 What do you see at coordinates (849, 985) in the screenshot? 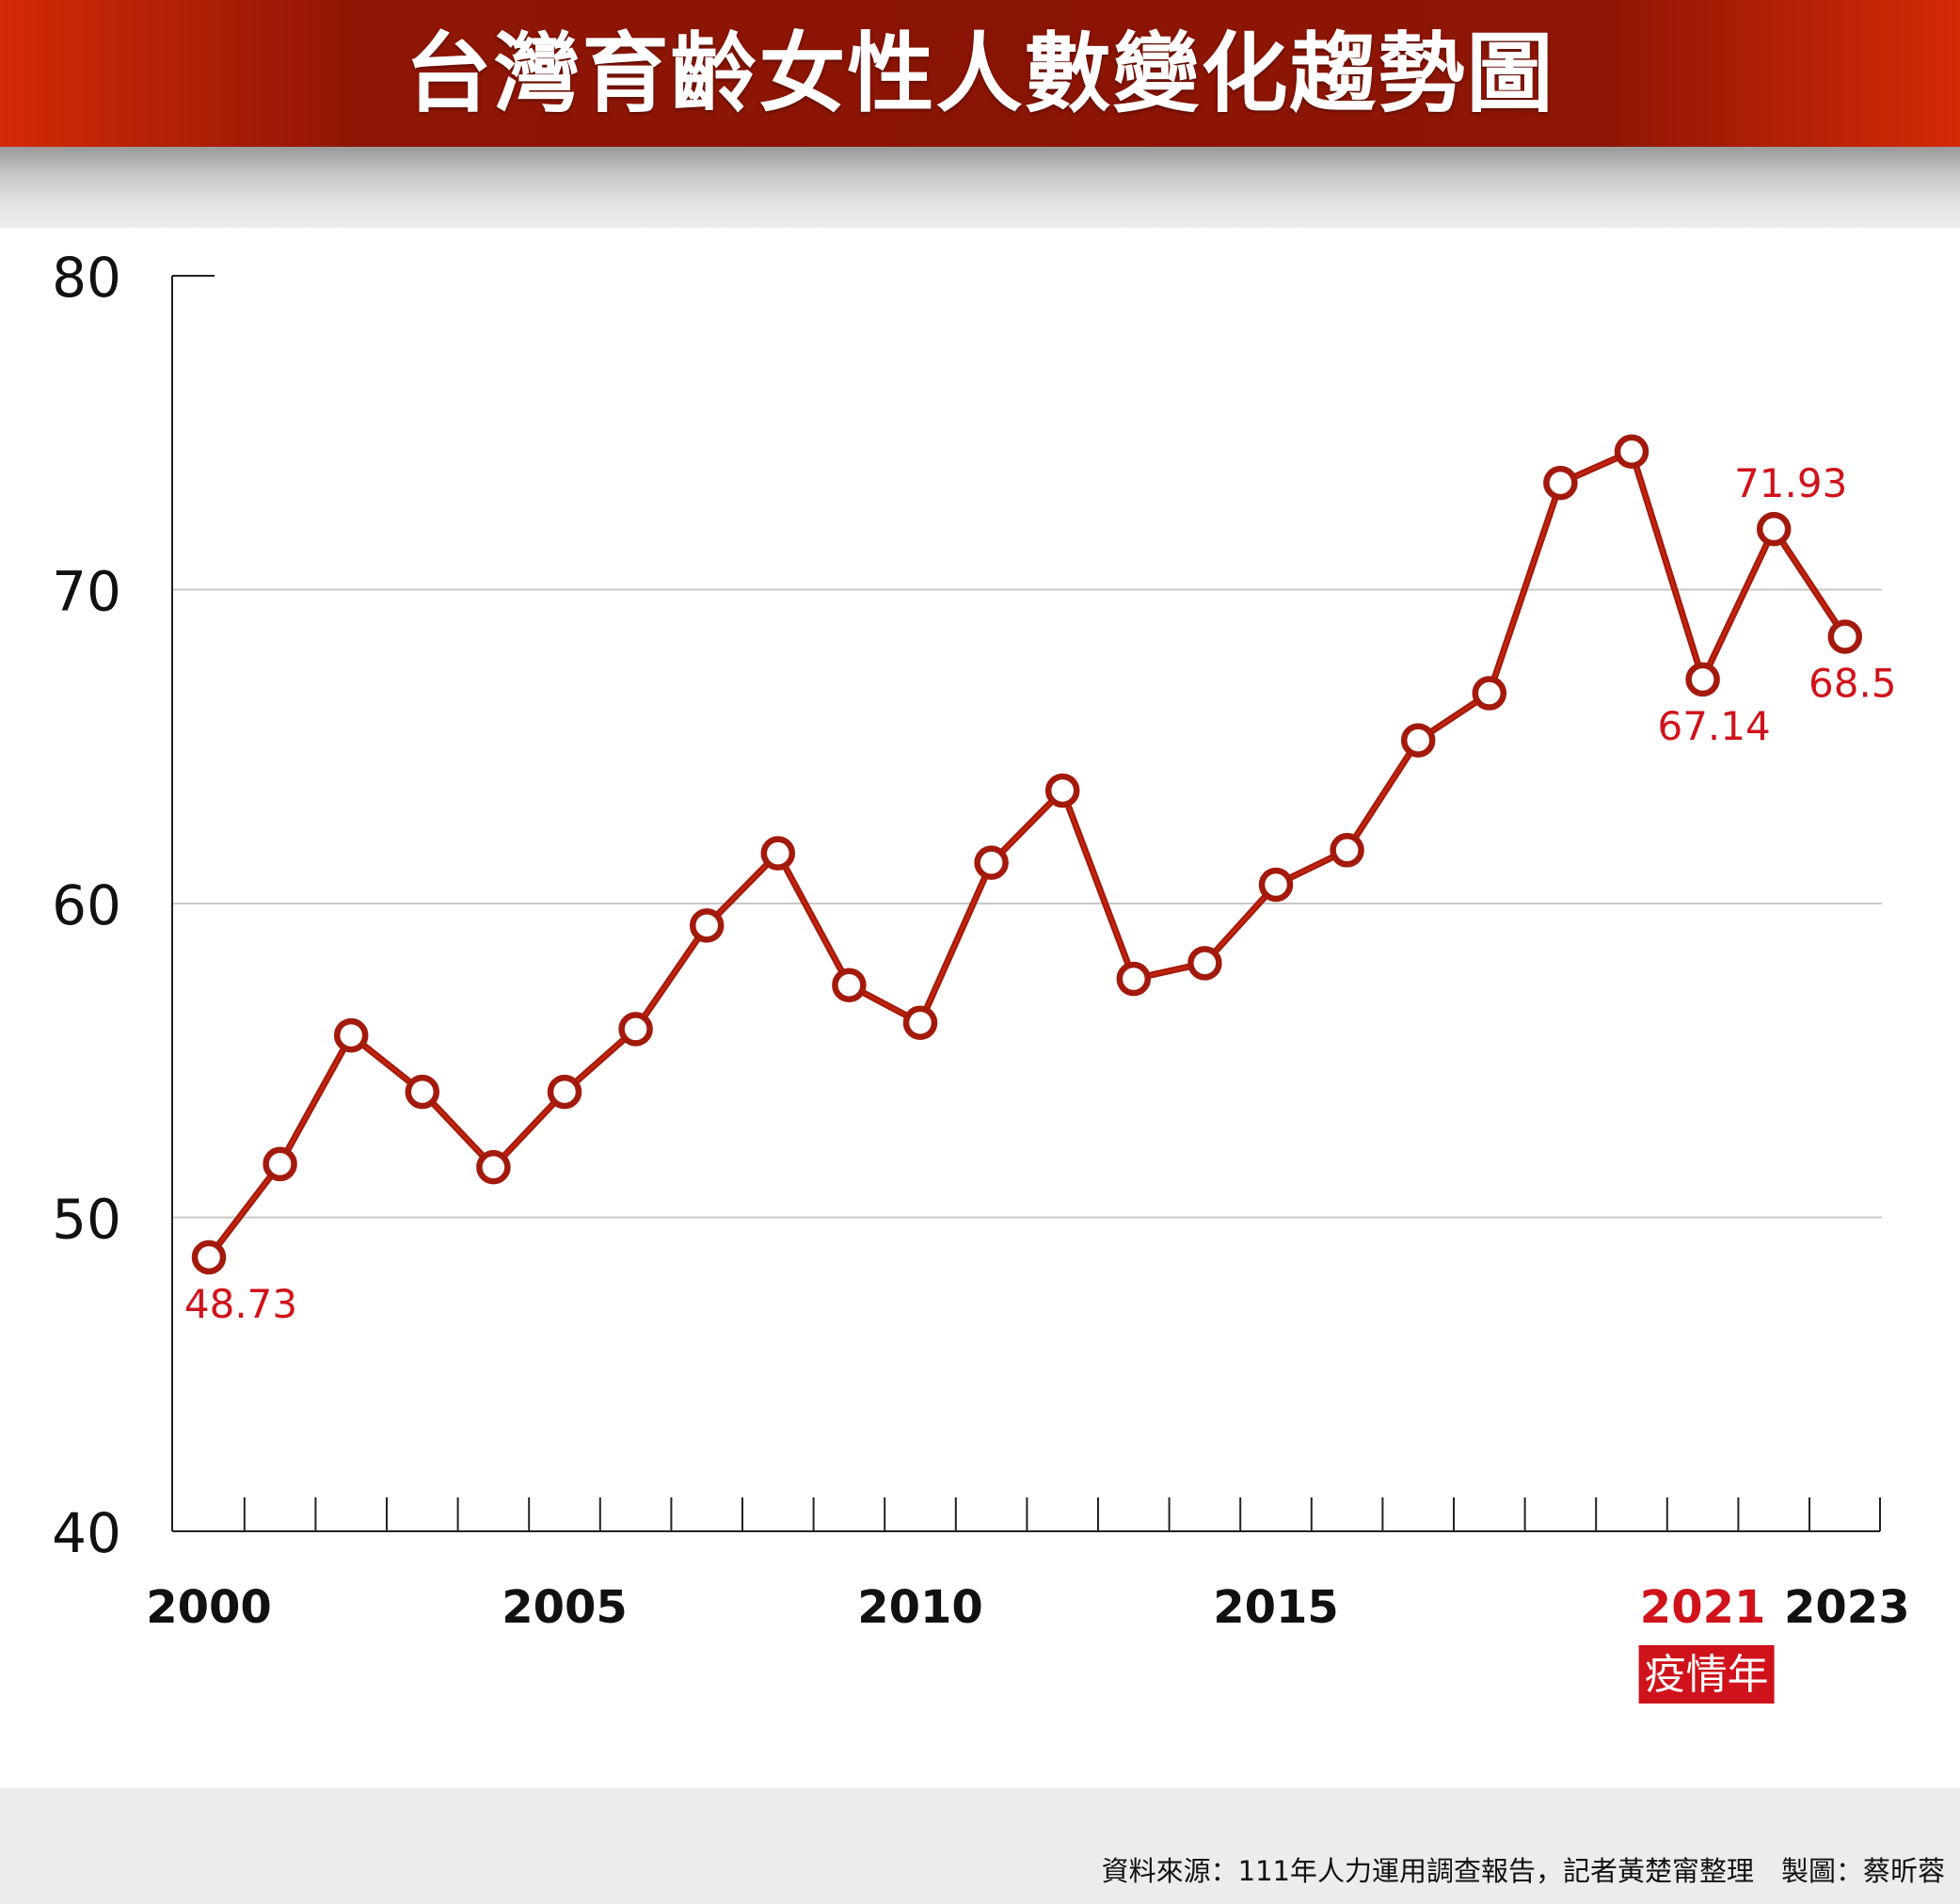
I see `data-point-2009` at bounding box center [849, 985].